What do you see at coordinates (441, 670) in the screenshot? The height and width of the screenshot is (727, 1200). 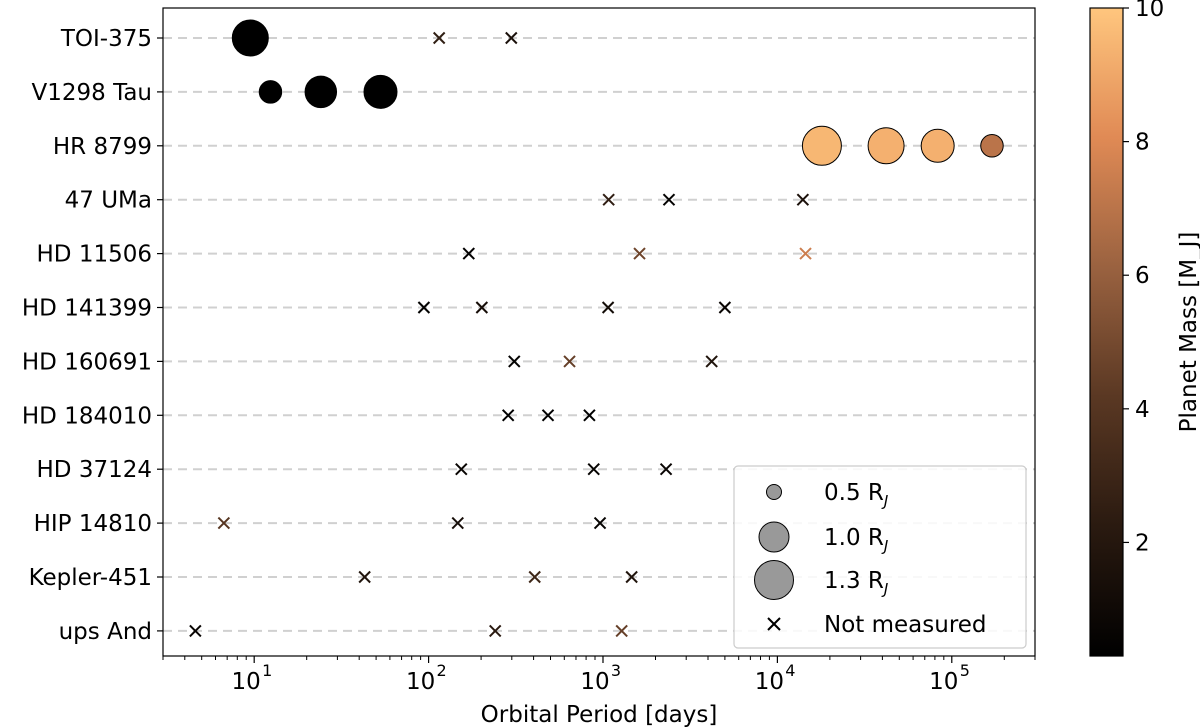 I see `x-tick-exponent: 2` at bounding box center [441, 670].